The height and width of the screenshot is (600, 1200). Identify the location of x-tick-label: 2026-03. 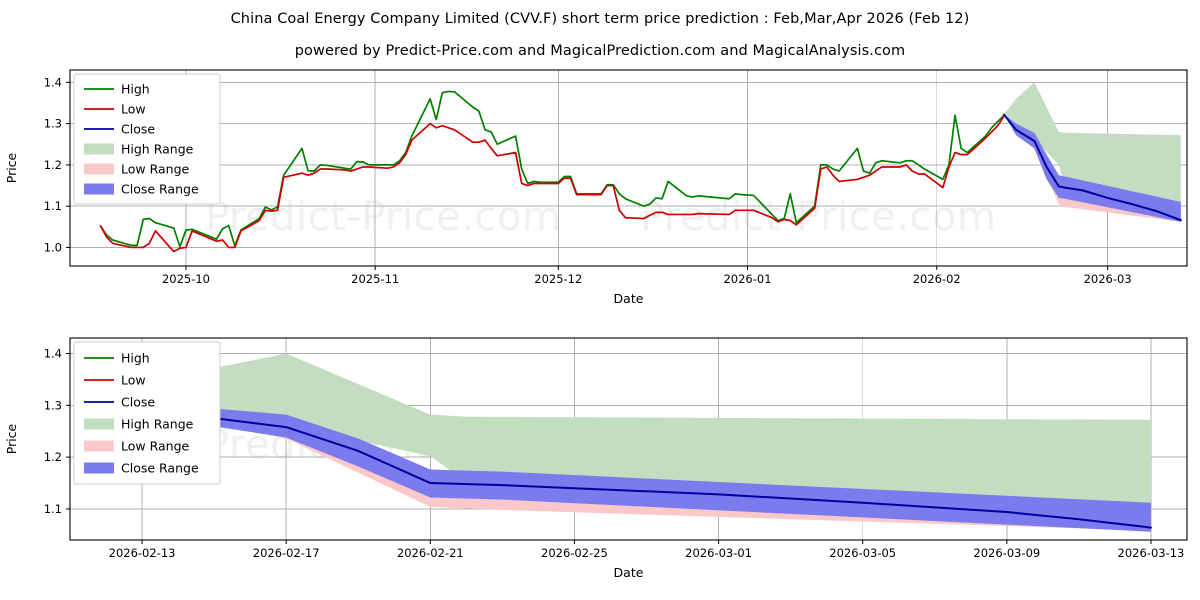
(1108, 279).